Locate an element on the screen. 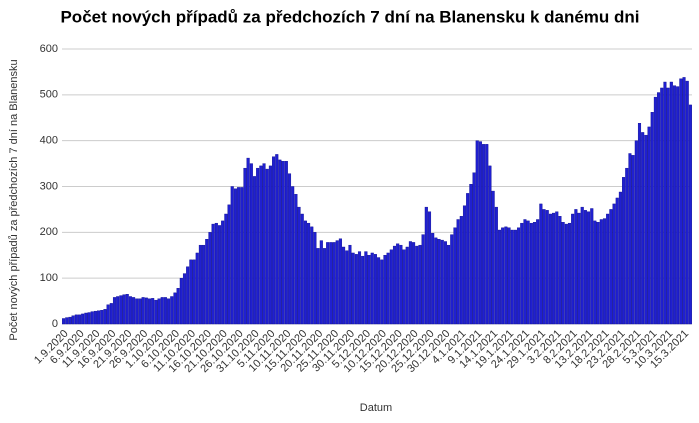 The height and width of the screenshot is (423, 699). y-tick-label: 100 is located at coordinates (49, 278).